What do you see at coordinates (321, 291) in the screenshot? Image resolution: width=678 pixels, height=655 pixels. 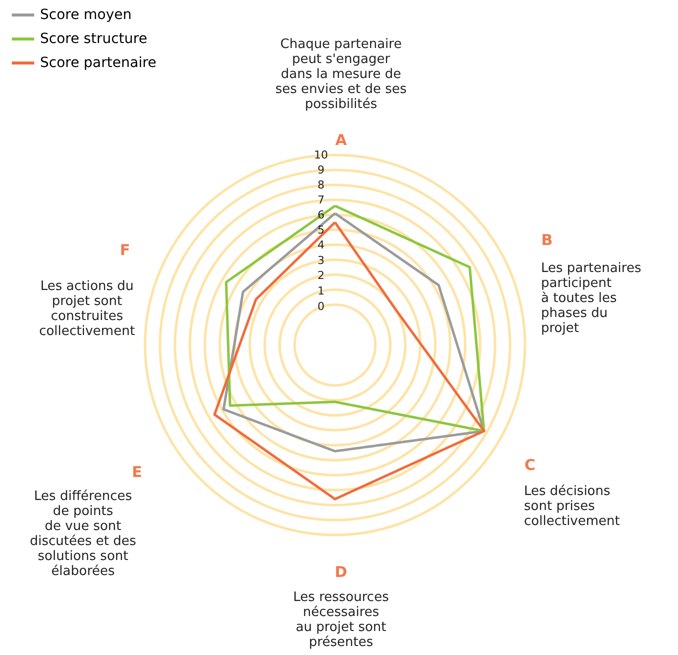 I see `y-tick-label: 1` at bounding box center [321, 291].